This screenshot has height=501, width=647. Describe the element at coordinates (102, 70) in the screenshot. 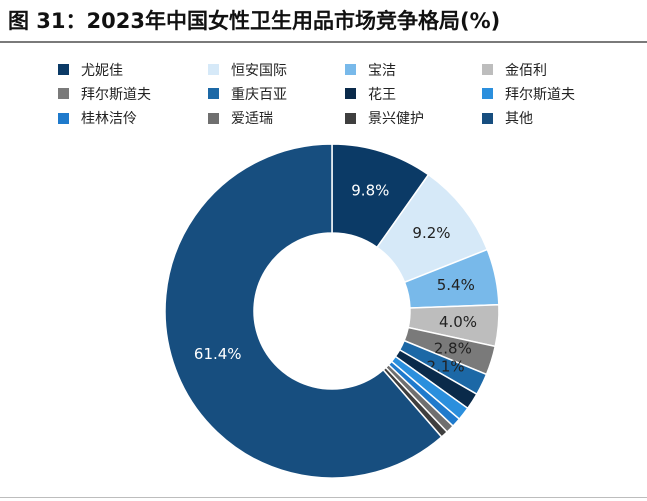

I see `legend-label: 尤妮佳` at that location.